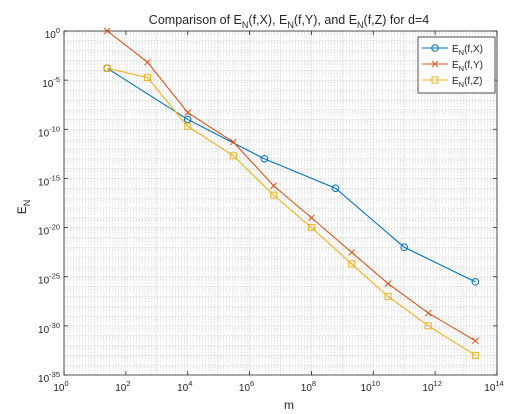  Describe the element at coordinates (493, 386) in the screenshot. I see `x-tick-label: 10¹⁴` at that location.